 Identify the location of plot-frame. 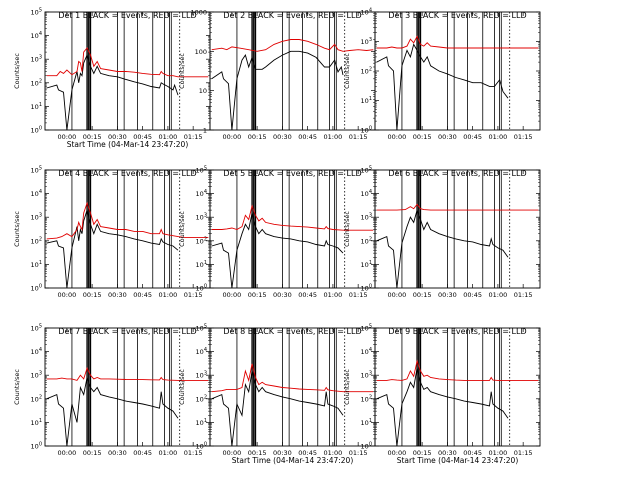
(457, 71).